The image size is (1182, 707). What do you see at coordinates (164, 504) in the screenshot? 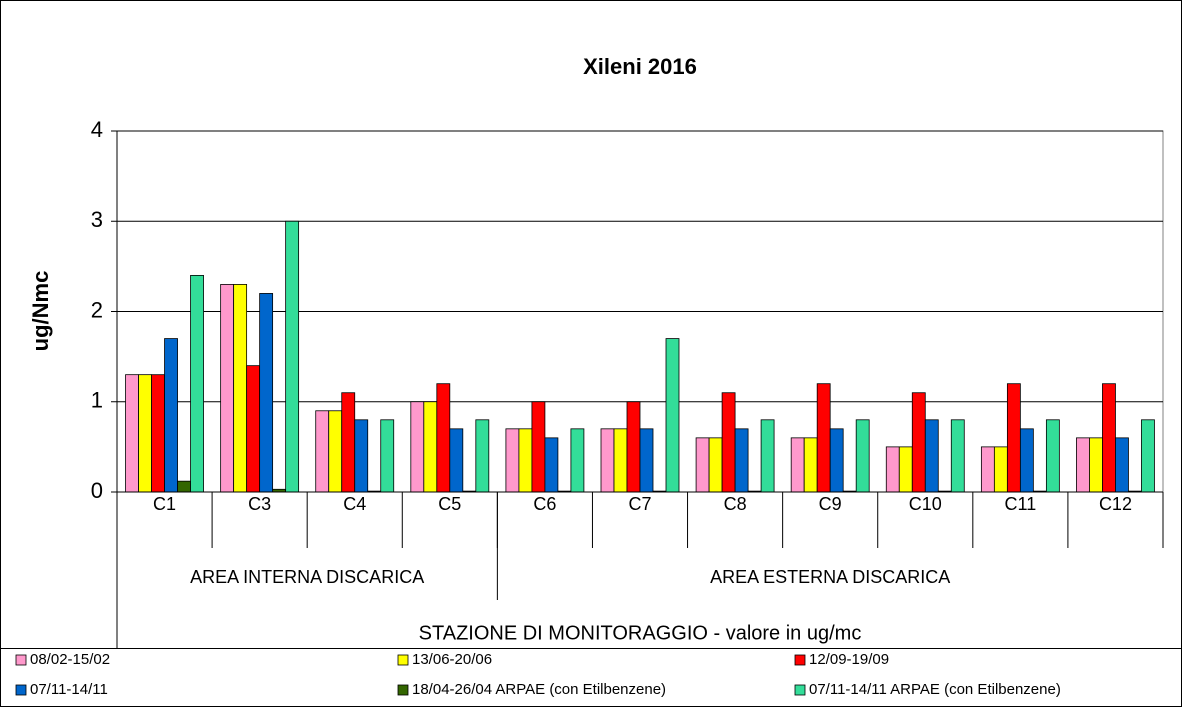
I see `x-tick-label: C1` at bounding box center [164, 504].